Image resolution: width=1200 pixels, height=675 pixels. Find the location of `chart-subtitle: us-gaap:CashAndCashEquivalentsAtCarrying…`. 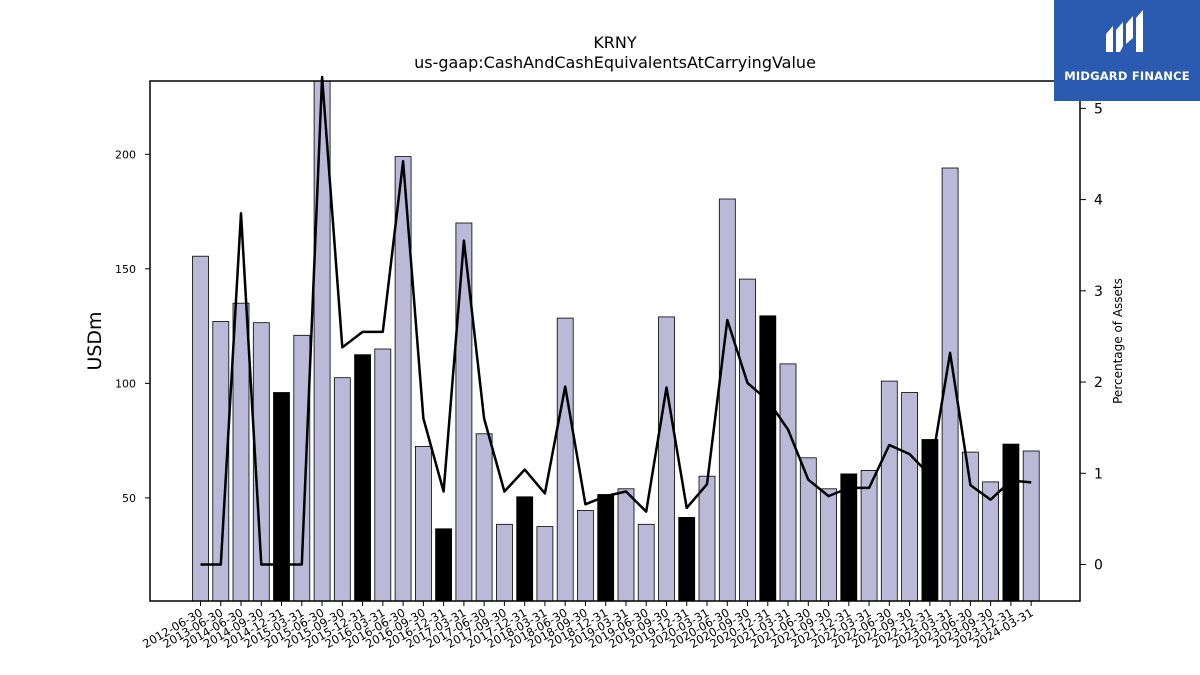

chart-subtitle: us-gaap:CashAndCashEquivalentsAtCarrying… is located at coordinates (615, 62).